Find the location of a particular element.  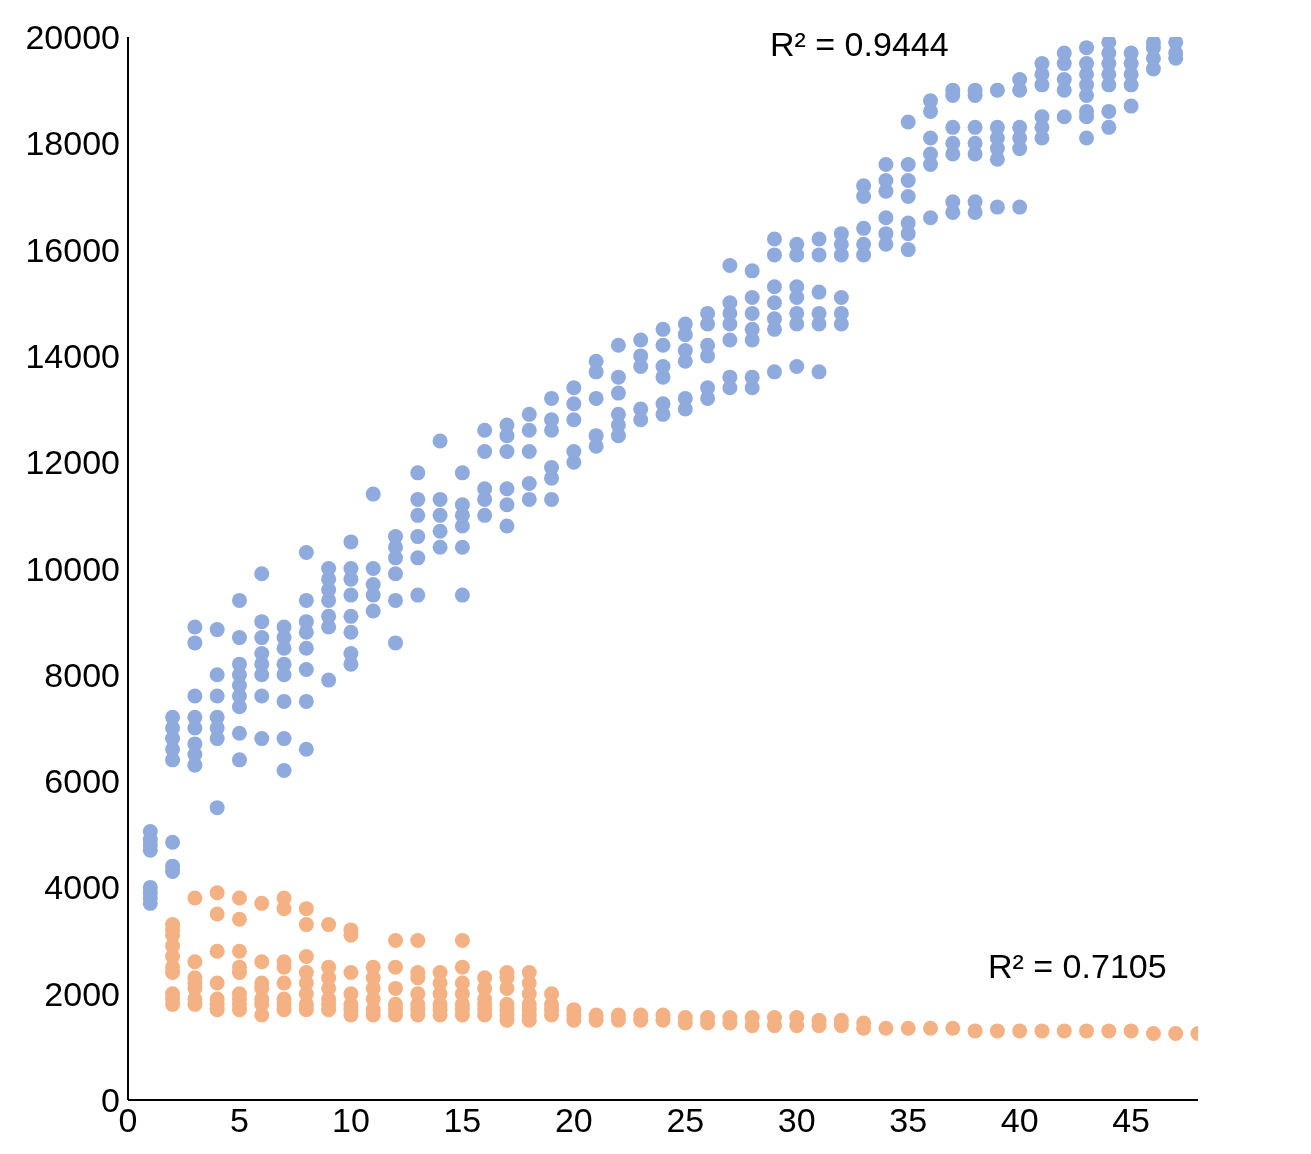

y-tick-label: 2000 is located at coordinates (82, 993).